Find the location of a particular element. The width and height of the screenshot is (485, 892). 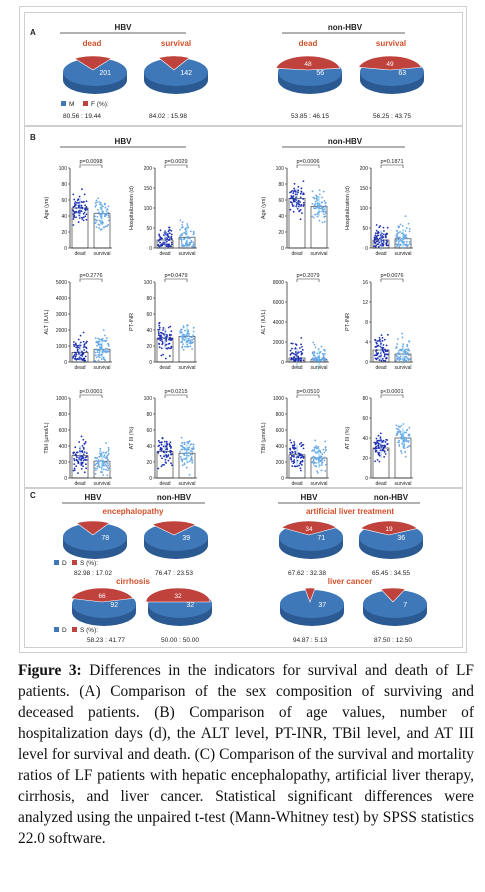

plot-b12-ylabel: AT III (%) is located at coordinates (348, 437).